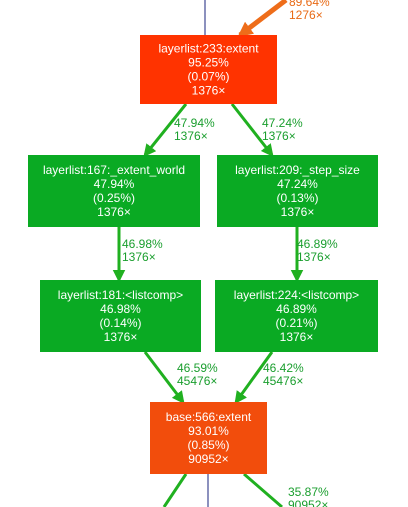 This screenshot has height=507, width=408. Describe the element at coordinates (309, 4) in the screenshot. I see `edge-percent: 89.64%` at that location.